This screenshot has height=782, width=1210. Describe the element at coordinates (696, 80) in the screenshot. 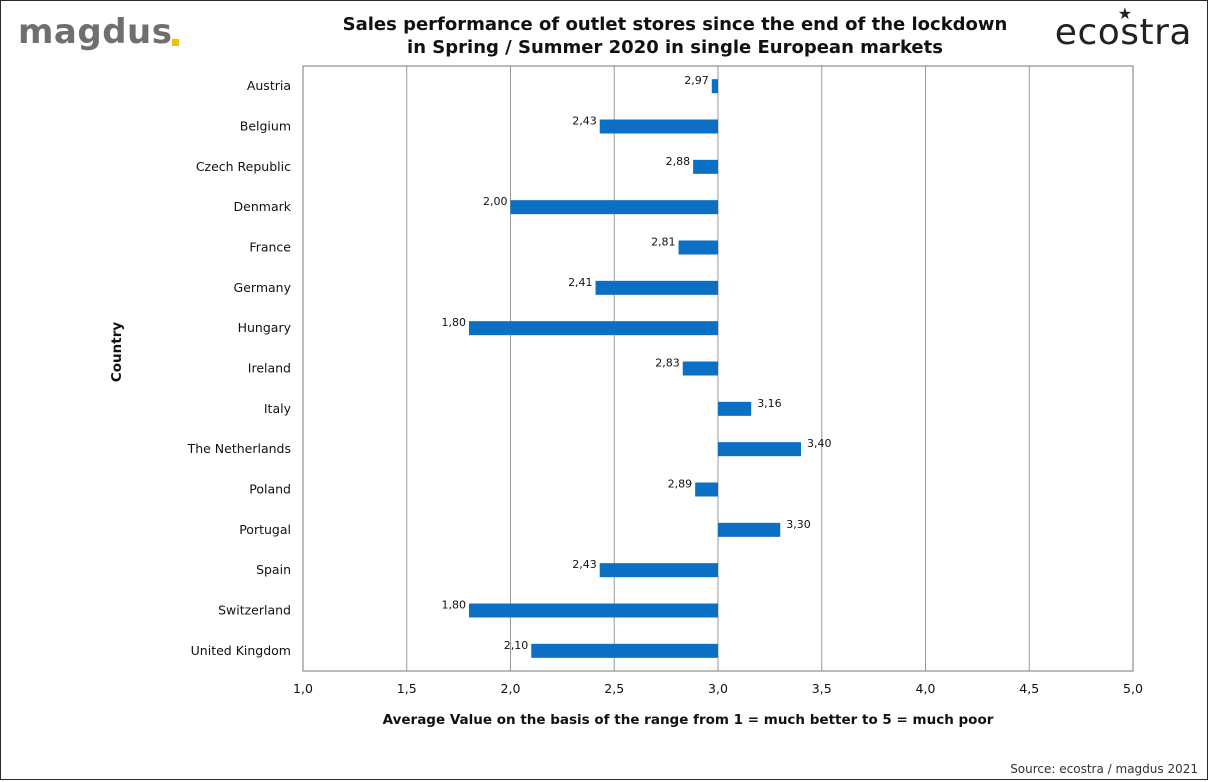

I see `value-label: 2,97` at that location.